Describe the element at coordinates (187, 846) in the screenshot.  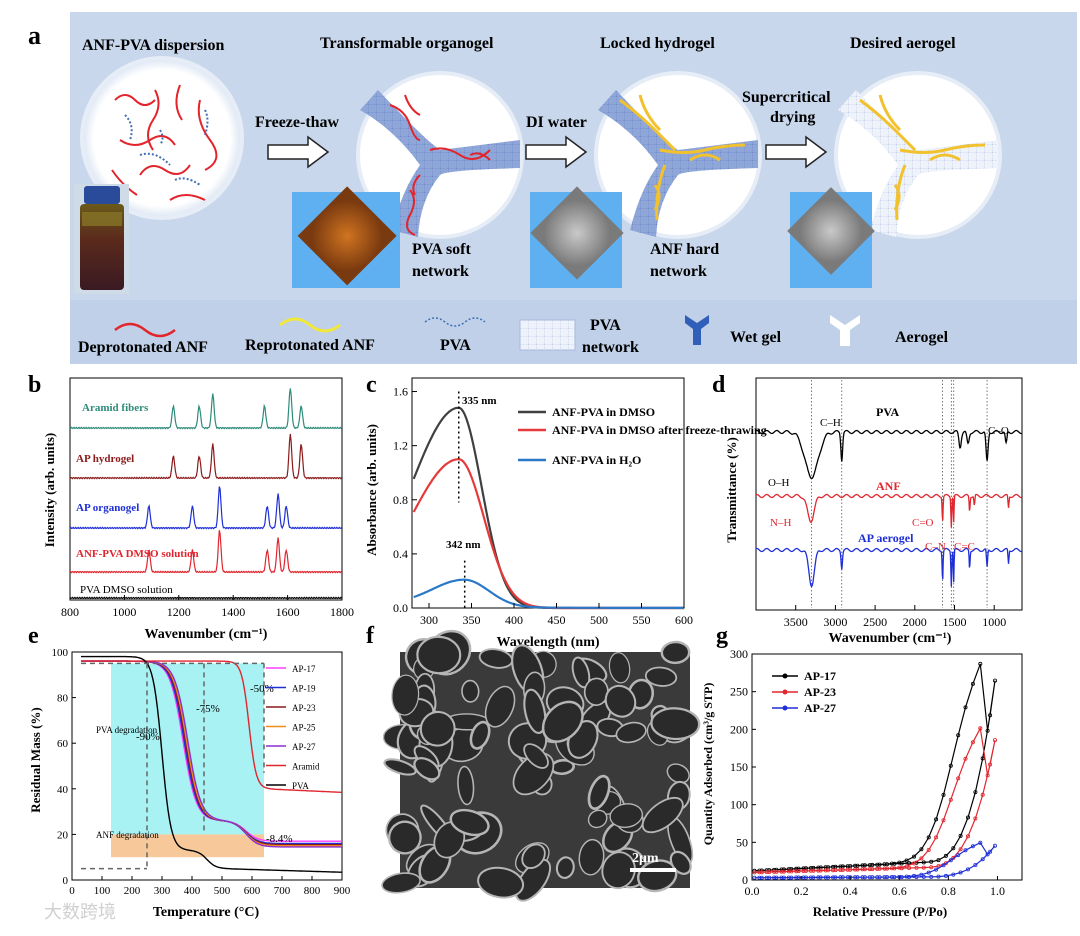
I see `anf-degradation-region` at that location.